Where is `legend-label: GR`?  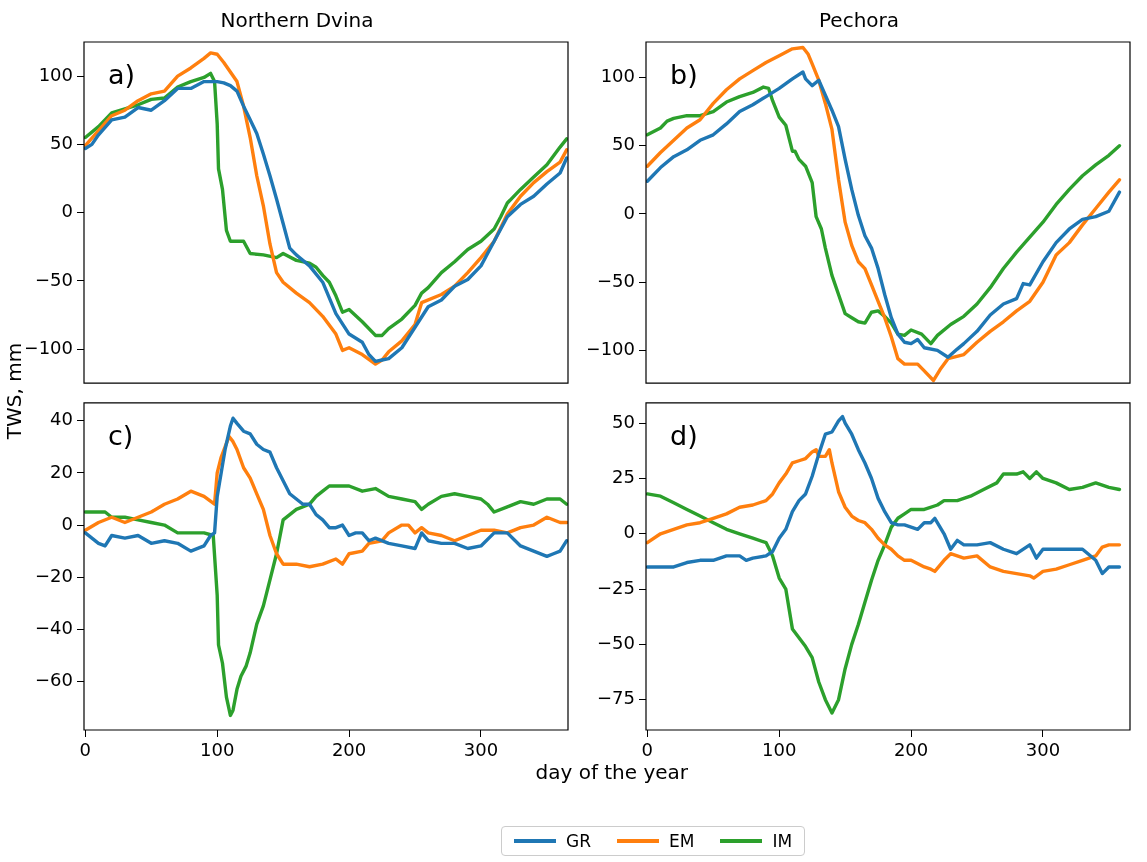
legend-label: GR is located at coordinates (578, 841).